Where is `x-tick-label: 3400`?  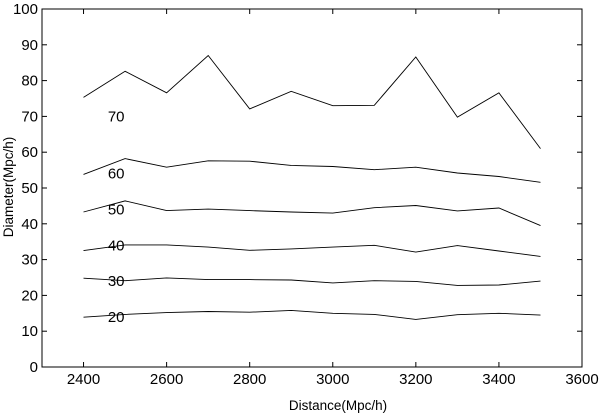 x-tick-label: 3400 is located at coordinates (498, 379).